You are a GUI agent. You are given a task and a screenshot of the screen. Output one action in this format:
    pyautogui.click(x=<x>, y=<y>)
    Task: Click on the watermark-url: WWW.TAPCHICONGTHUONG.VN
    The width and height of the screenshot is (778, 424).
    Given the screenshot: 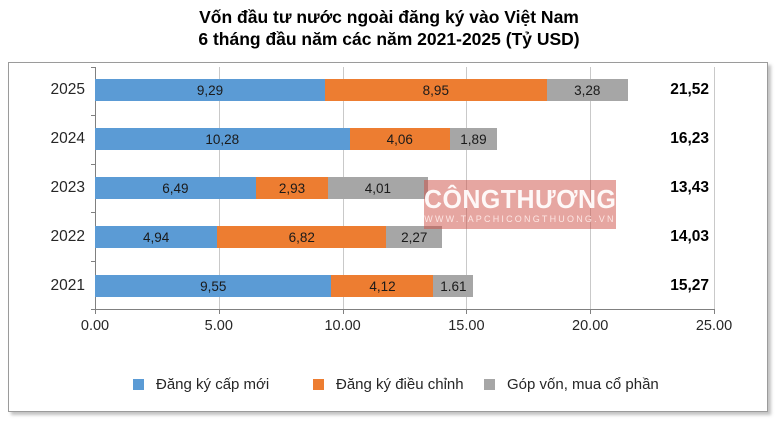 What is the action you would take?
    pyautogui.click(x=520, y=218)
    